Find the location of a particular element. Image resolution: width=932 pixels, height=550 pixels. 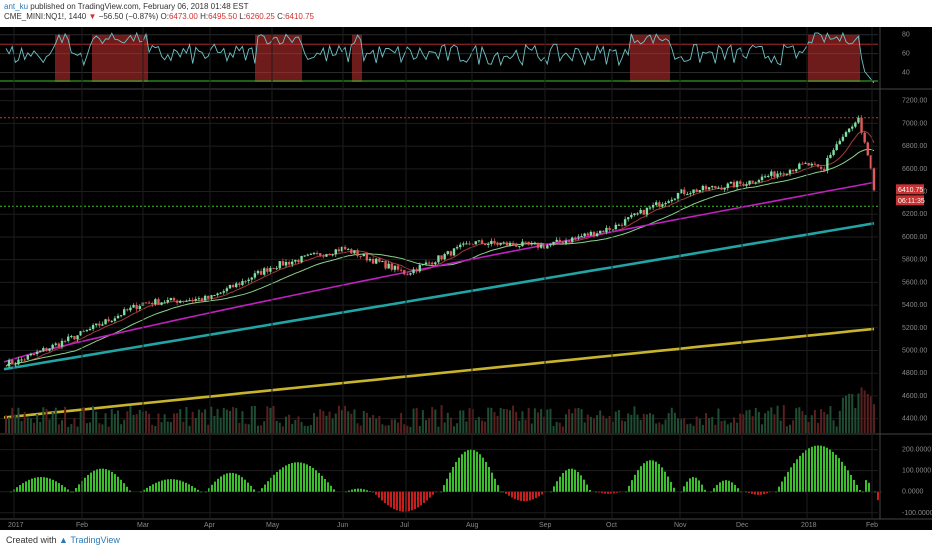

price-tick-label: 5800.00 is located at coordinates (914, 260).